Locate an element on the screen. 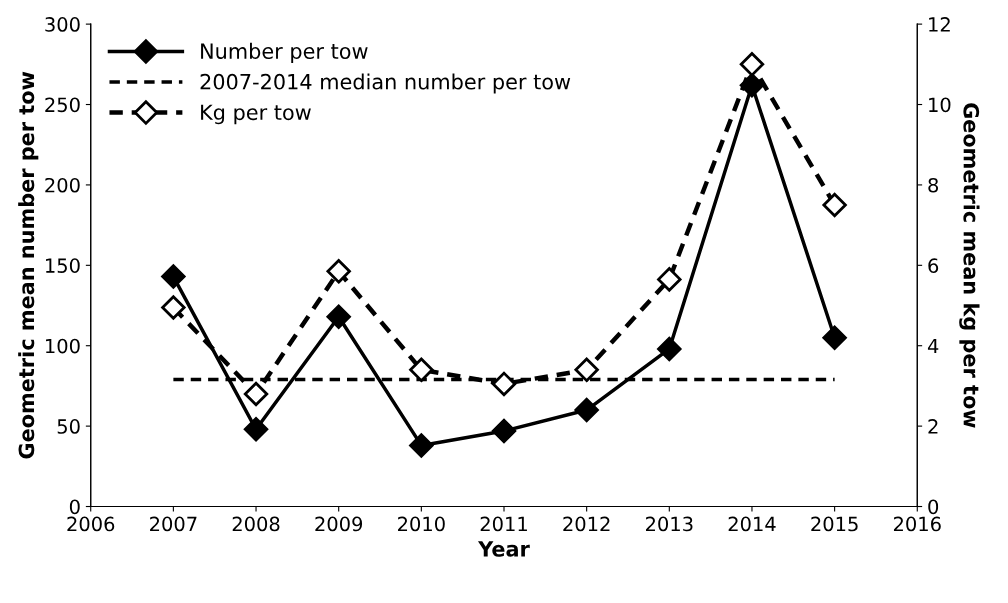 The height and width of the screenshot is (603, 1008). legend-label: Kg per tow is located at coordinates (256, 114).